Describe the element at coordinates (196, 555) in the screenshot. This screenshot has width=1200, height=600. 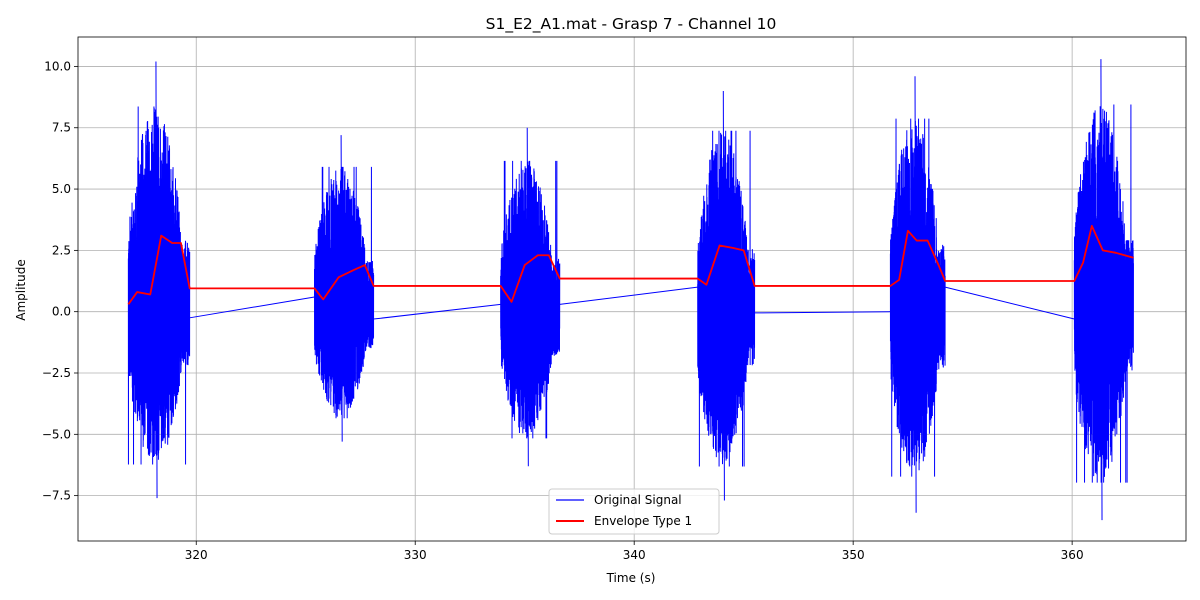
I see `x-tick-label: 320` at that location.